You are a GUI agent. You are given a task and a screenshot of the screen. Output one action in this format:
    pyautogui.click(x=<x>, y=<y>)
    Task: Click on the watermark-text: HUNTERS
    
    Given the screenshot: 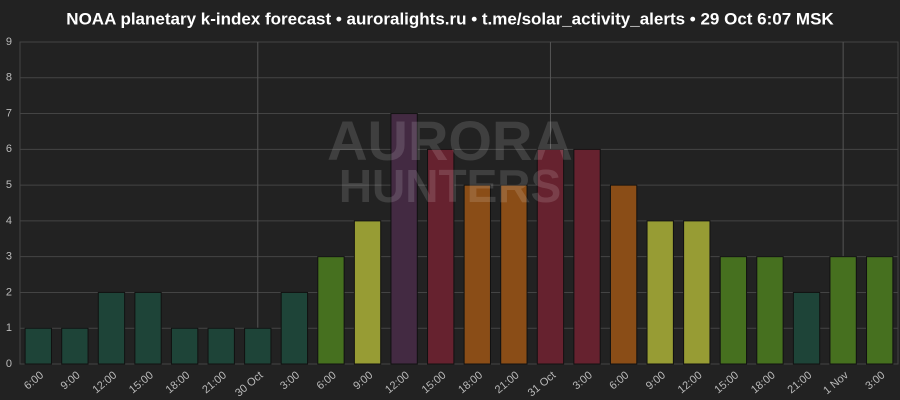 What is the action you would take?
    pyautogui.click(x=450, y=186)
    